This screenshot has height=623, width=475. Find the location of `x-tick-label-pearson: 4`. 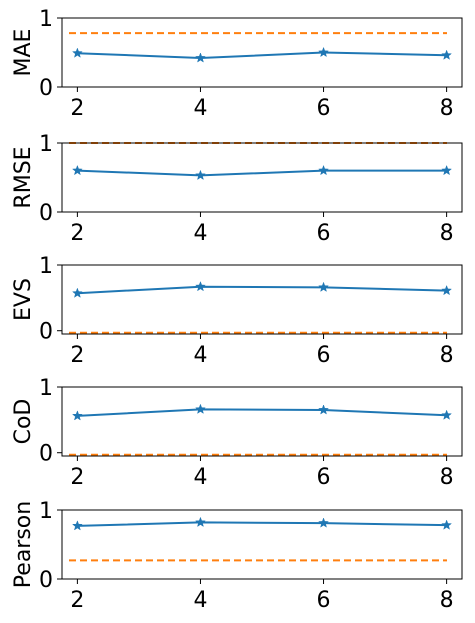

x-tick-label-pearson: 4 is located at coordinates (200, 600).